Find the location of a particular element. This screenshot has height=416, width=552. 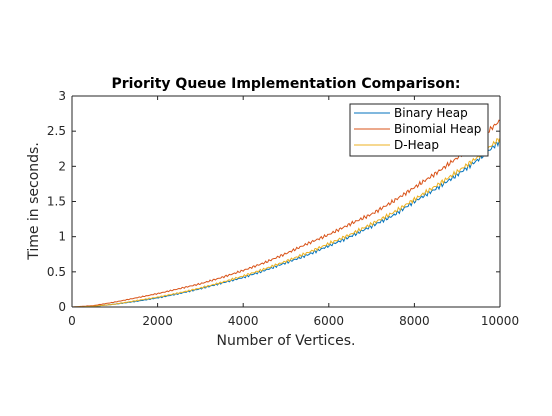

y-tick-label: 0.5 is located at coordinates (56, 272).